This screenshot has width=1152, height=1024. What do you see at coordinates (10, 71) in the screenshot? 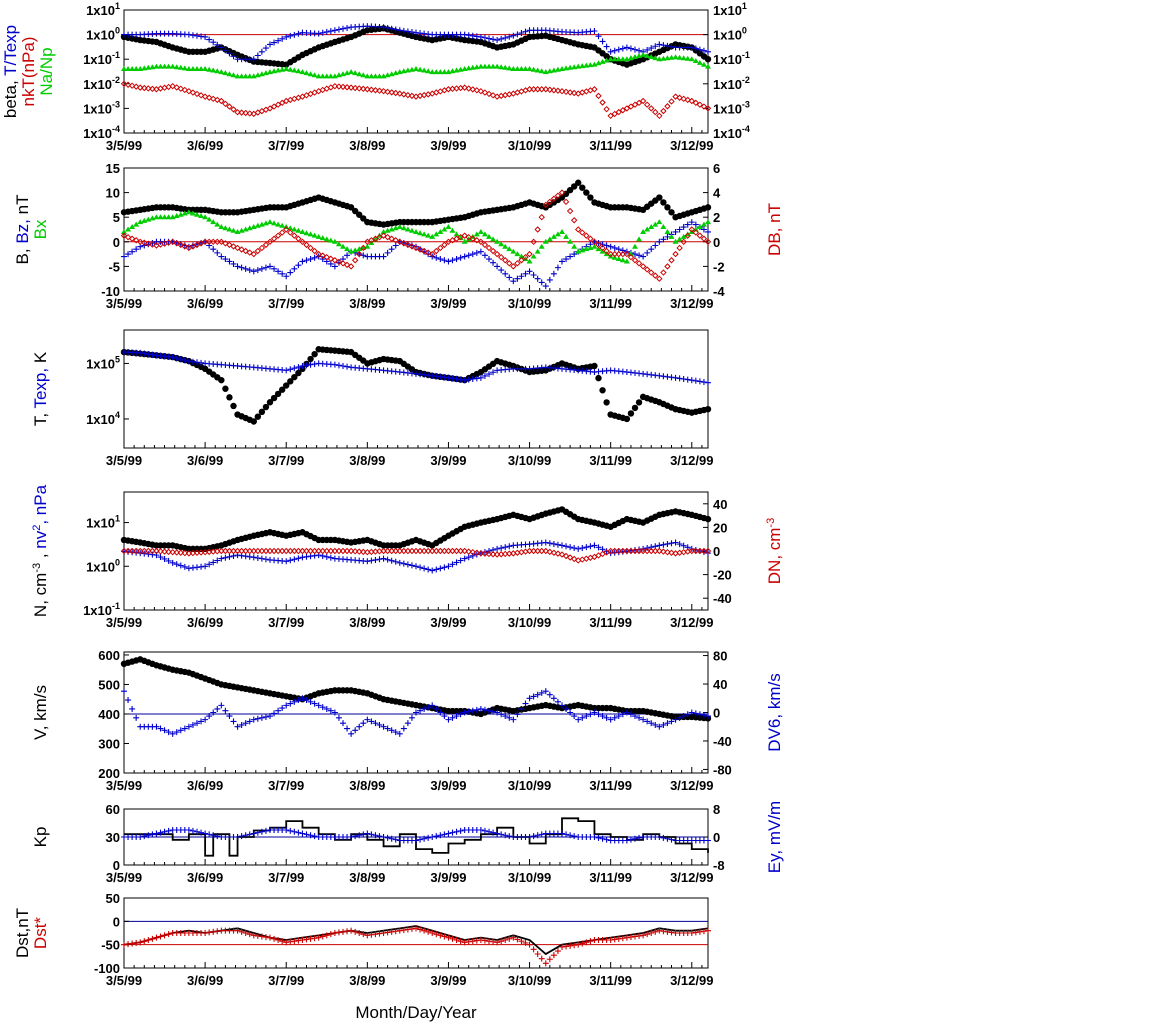
I see `y-axis-title: beta, T/Texp` at bounding box center [10, 71].